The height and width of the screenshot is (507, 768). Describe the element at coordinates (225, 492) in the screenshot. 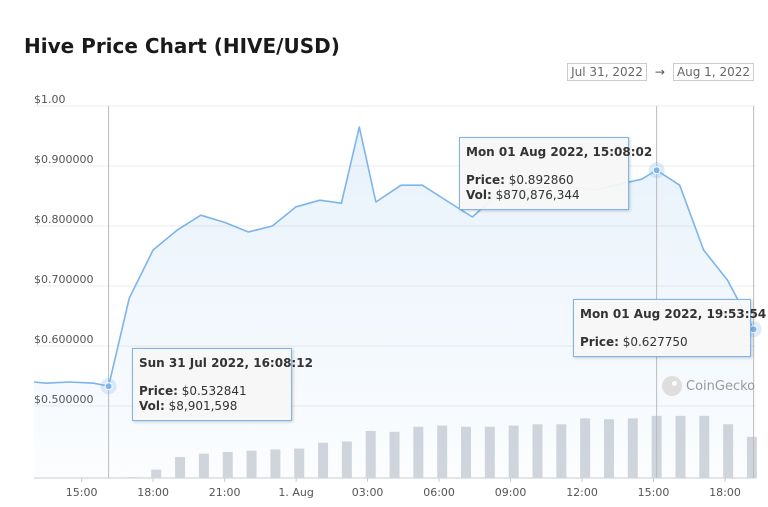

I see `x-tick-label: 21:00` at that location.